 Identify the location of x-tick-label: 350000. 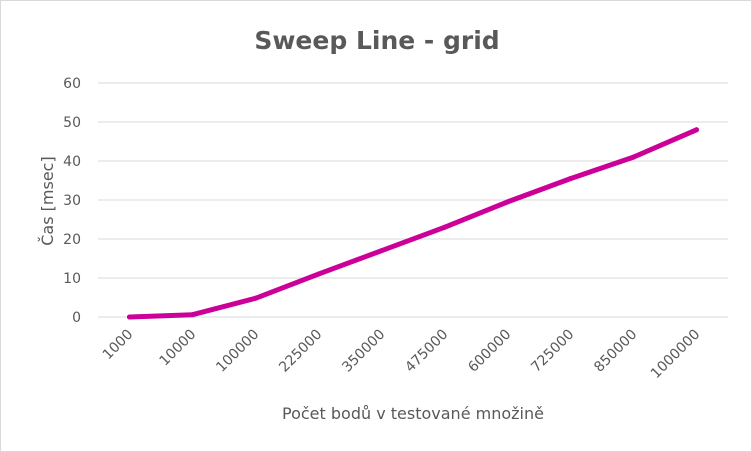
(363, 351).